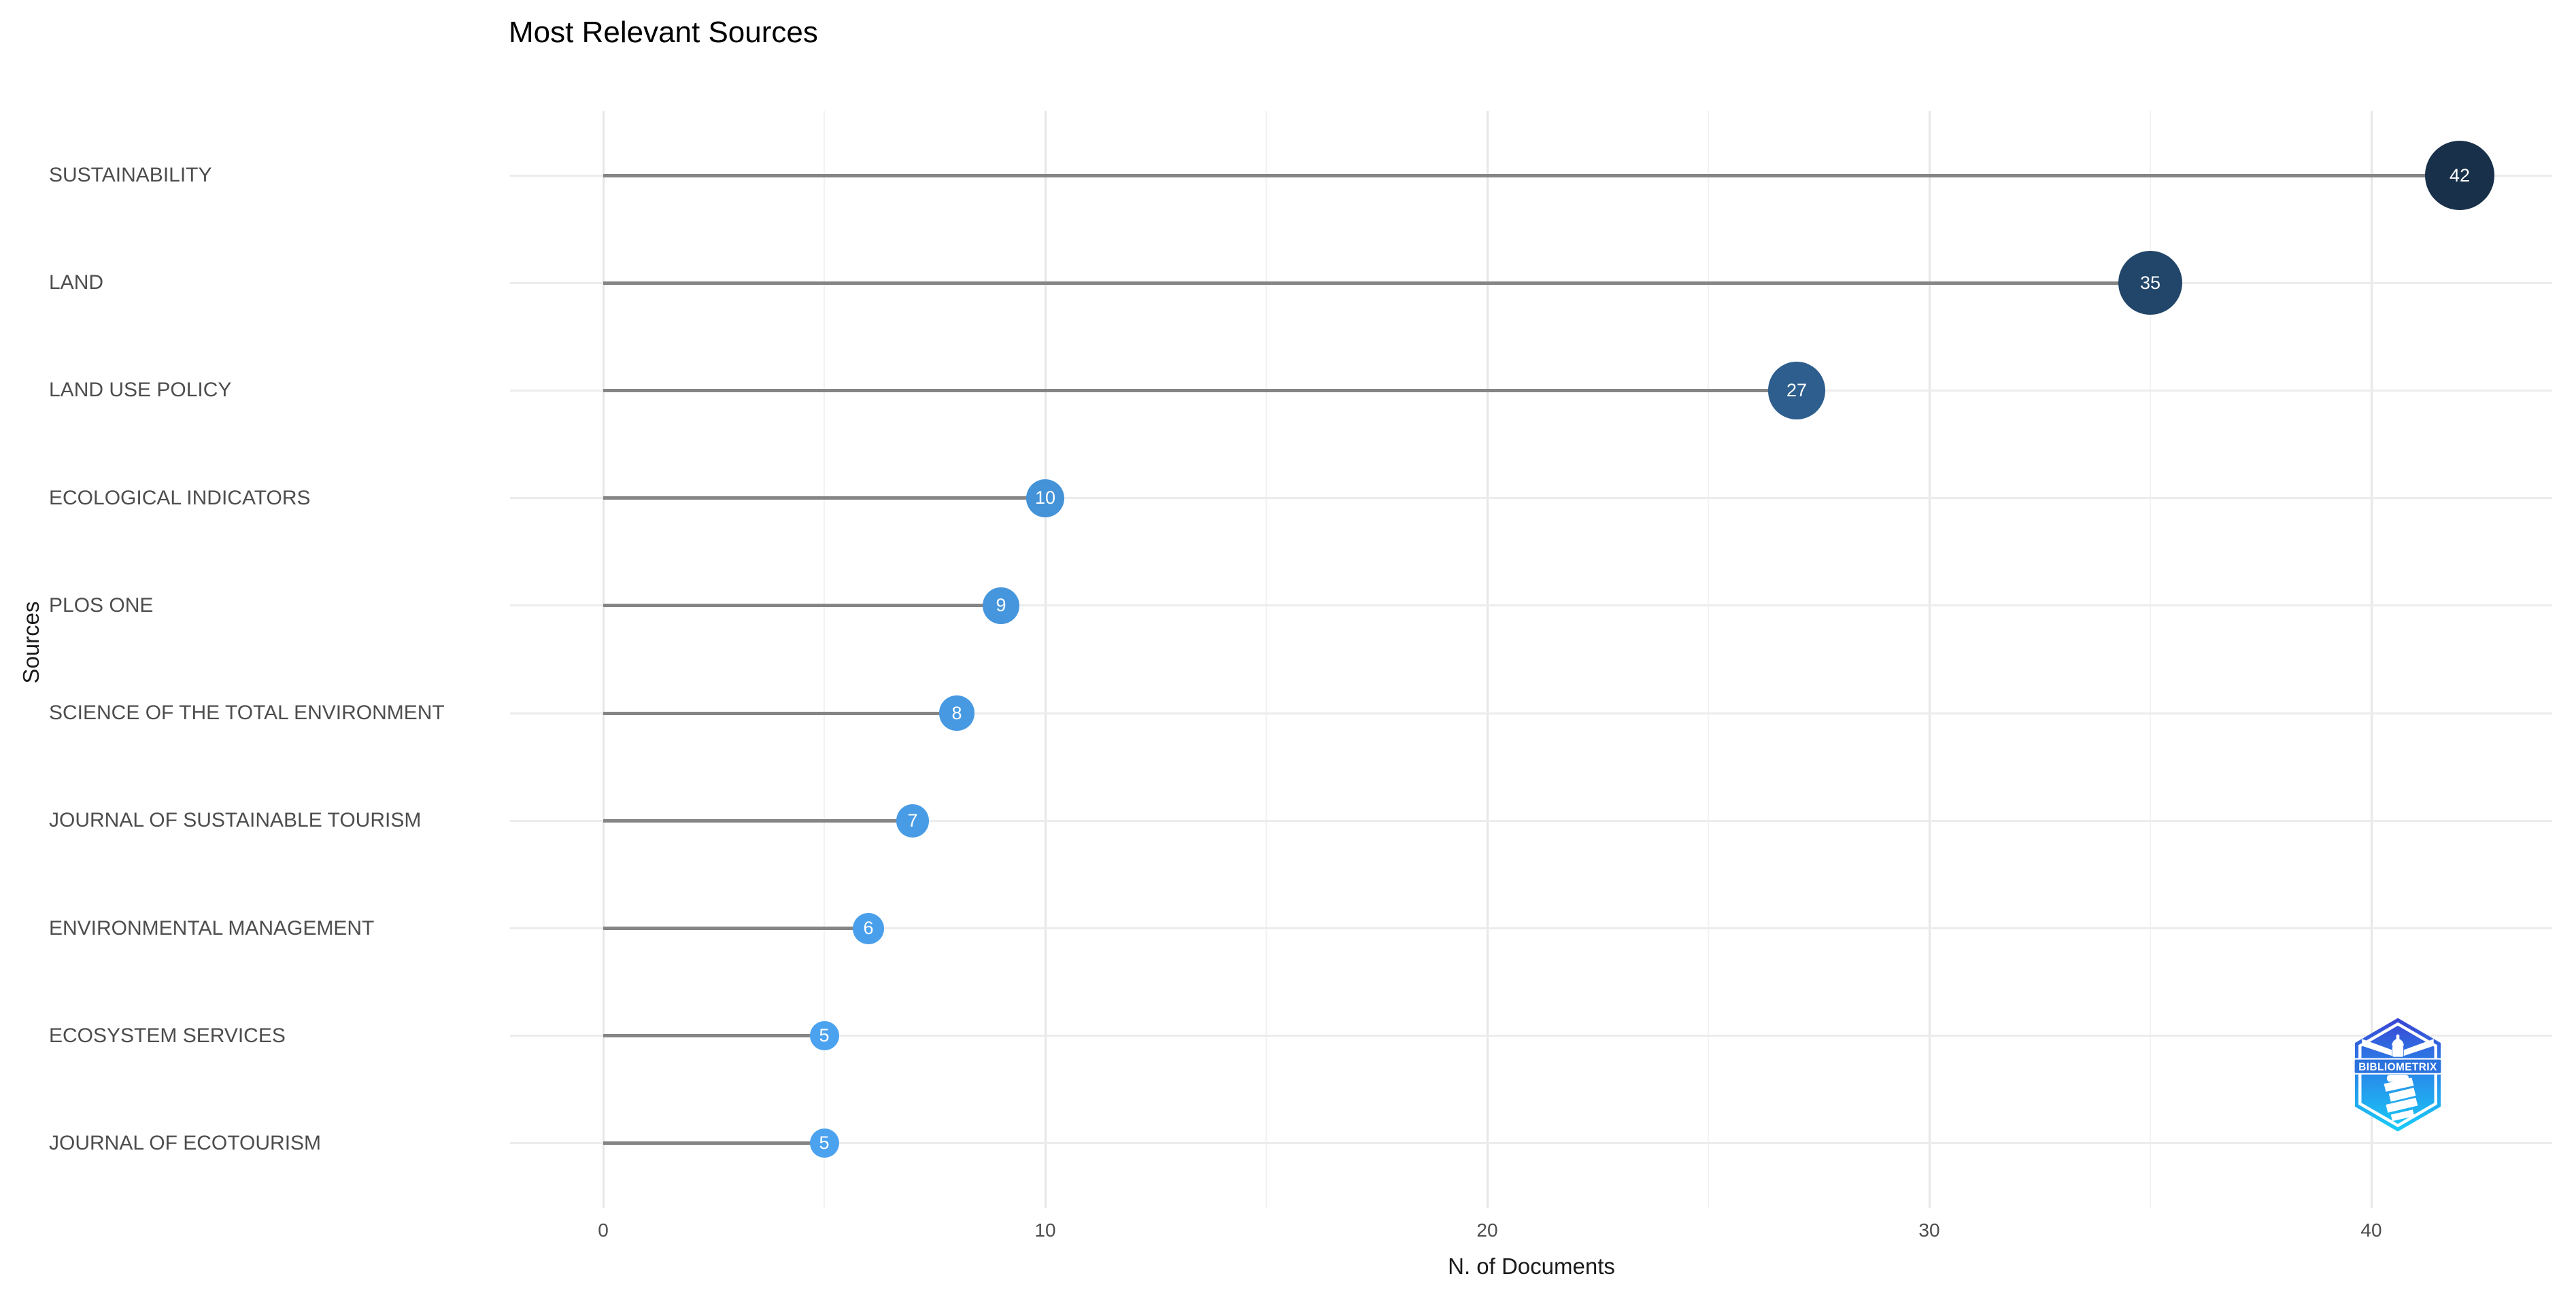  I want to click on y-axis-label: SCIENCE OF THE TOTAL ENVIRONMENT, so click(247, 713).